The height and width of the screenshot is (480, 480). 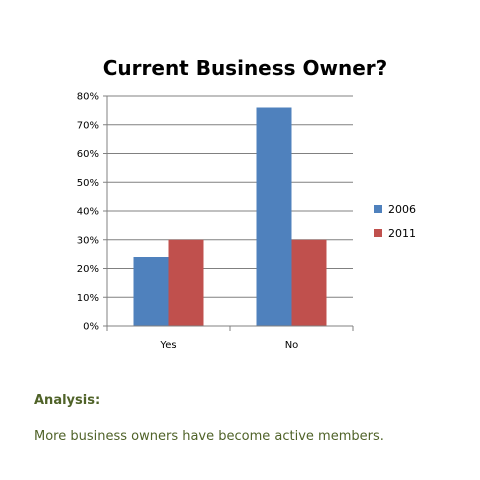 What do you see at coordinates (88, 269) in the screenshot?
I see `y-tick-label: 20%` at bounding box center [88, 269].